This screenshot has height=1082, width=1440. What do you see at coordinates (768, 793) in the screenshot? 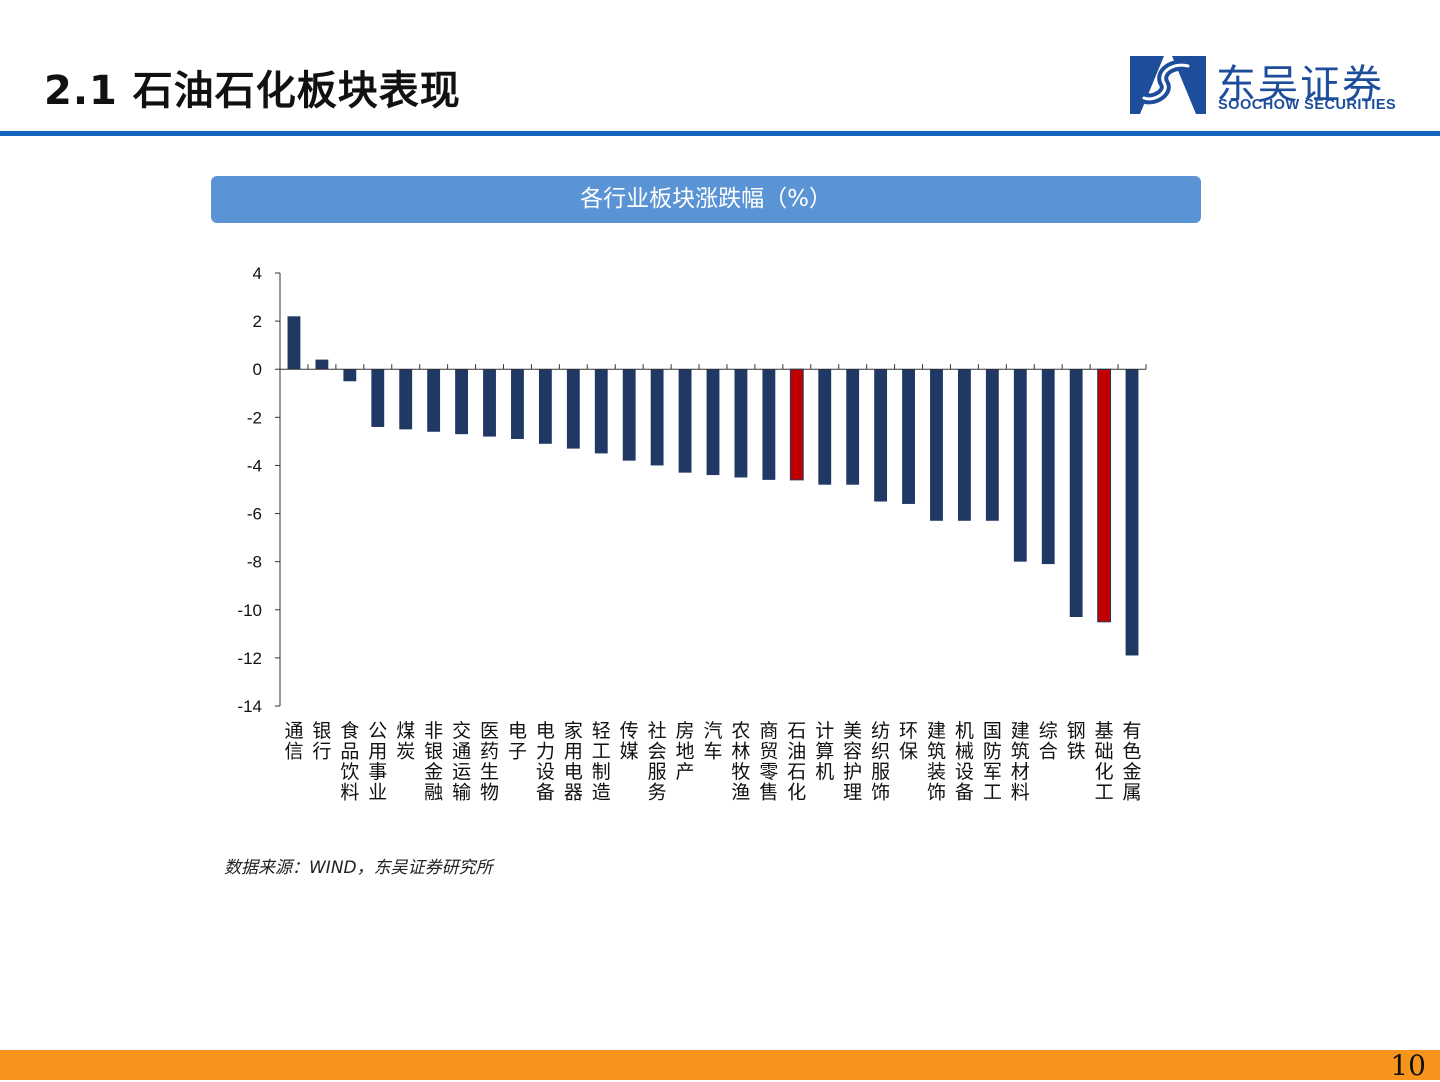
I see `x-category-label: 售` at bounding box center [768, 793].